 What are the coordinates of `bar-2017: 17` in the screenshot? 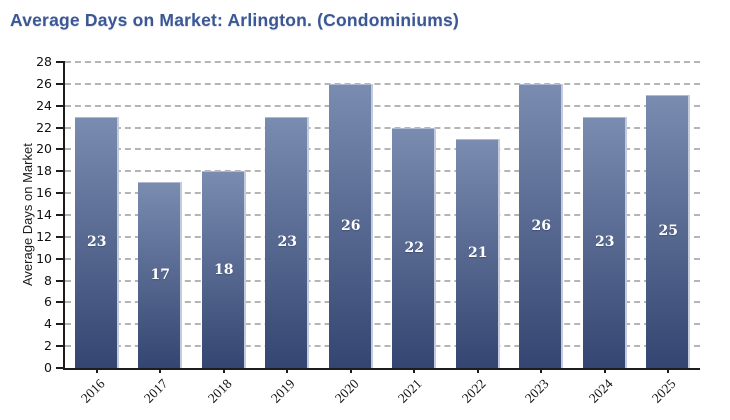 It's located at (160, 275).